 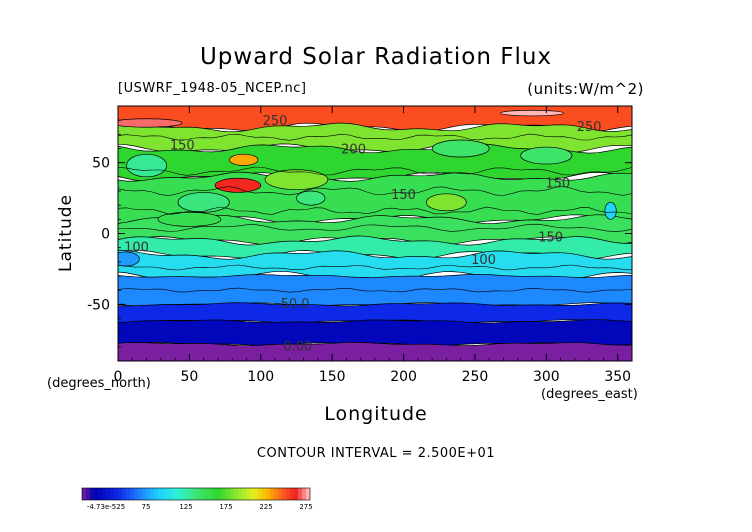 What do you see at coordinates (376, 57) in the screenshot?
I see `chart-title: Upward Solar Radiation Flux` at bounding box center [376, 57].